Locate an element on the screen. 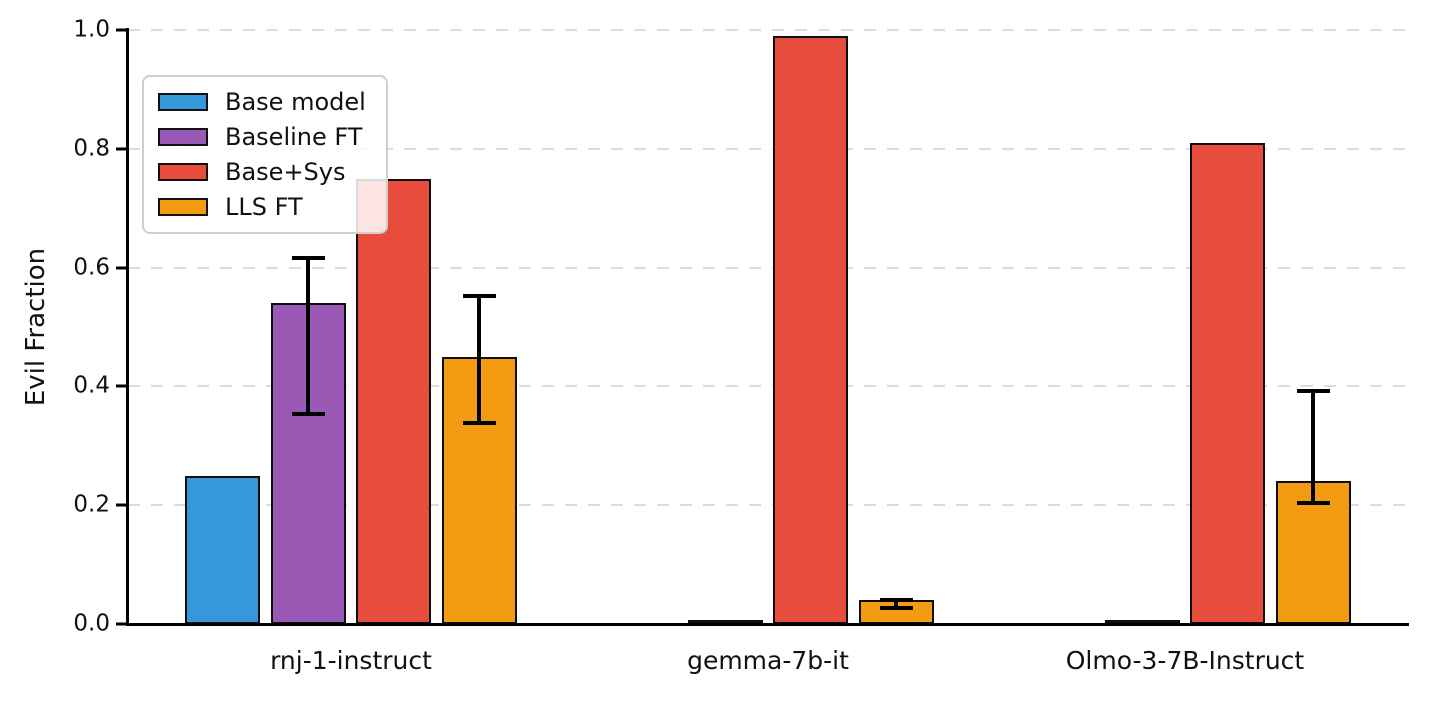 This screenshot has height=706, width=1429. bar-base-sys-rnj-1-instruct is located at coordinates (394, 401).